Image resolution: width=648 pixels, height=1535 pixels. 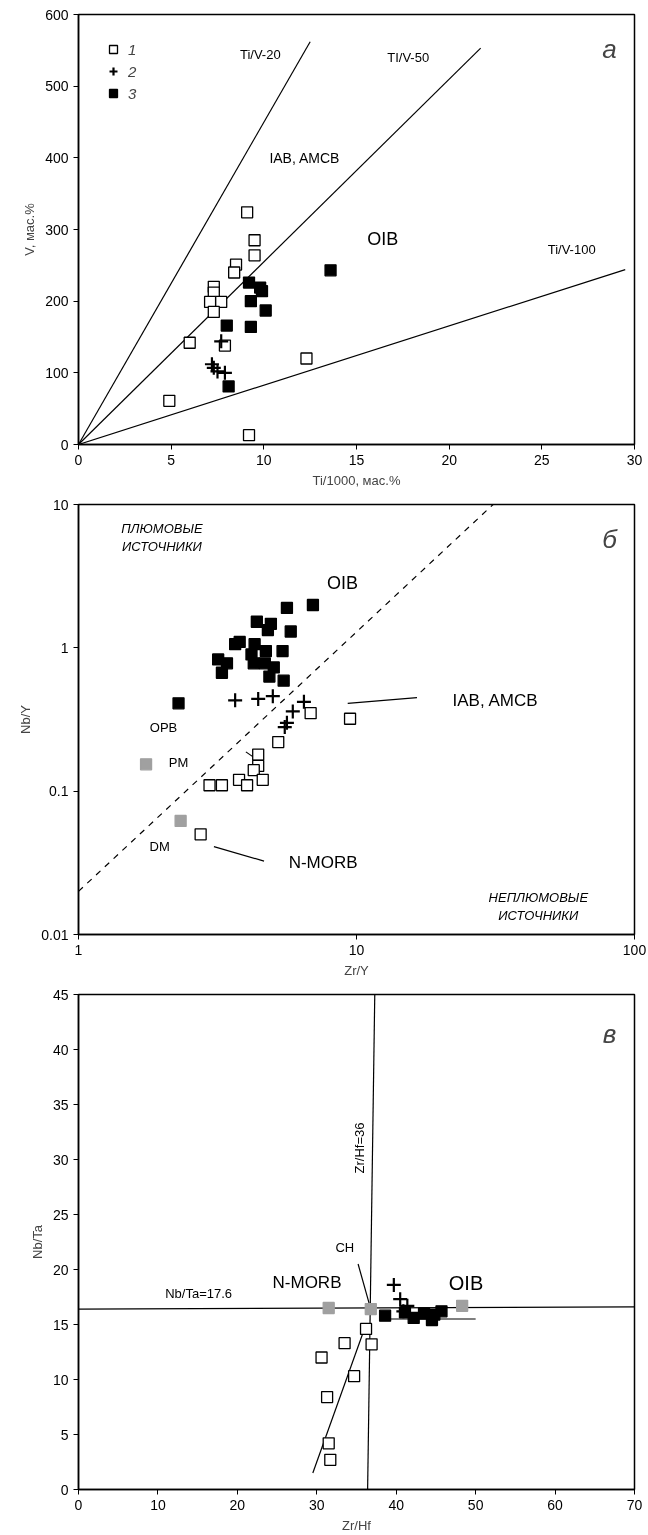 What do you see at coordinates (57, 229) in the screenshot?
I see `y-tick-label: 300` at bounding box center [57, 229].